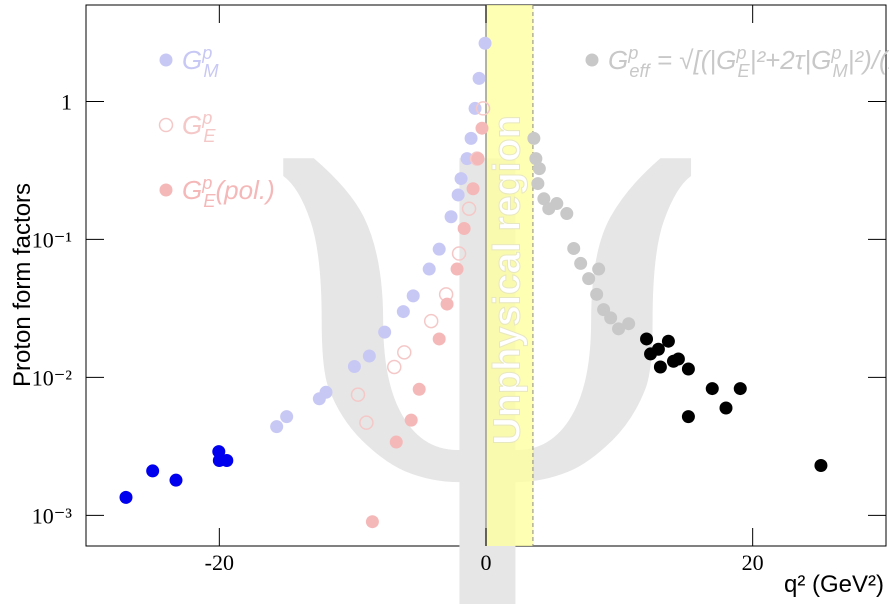 This screenshot has height=604, width=889. What do you see at coordinates (834, 584) in the screenshot?
I see `x-axis-title: q² (GeV²)` at bounding box center [834, 584].